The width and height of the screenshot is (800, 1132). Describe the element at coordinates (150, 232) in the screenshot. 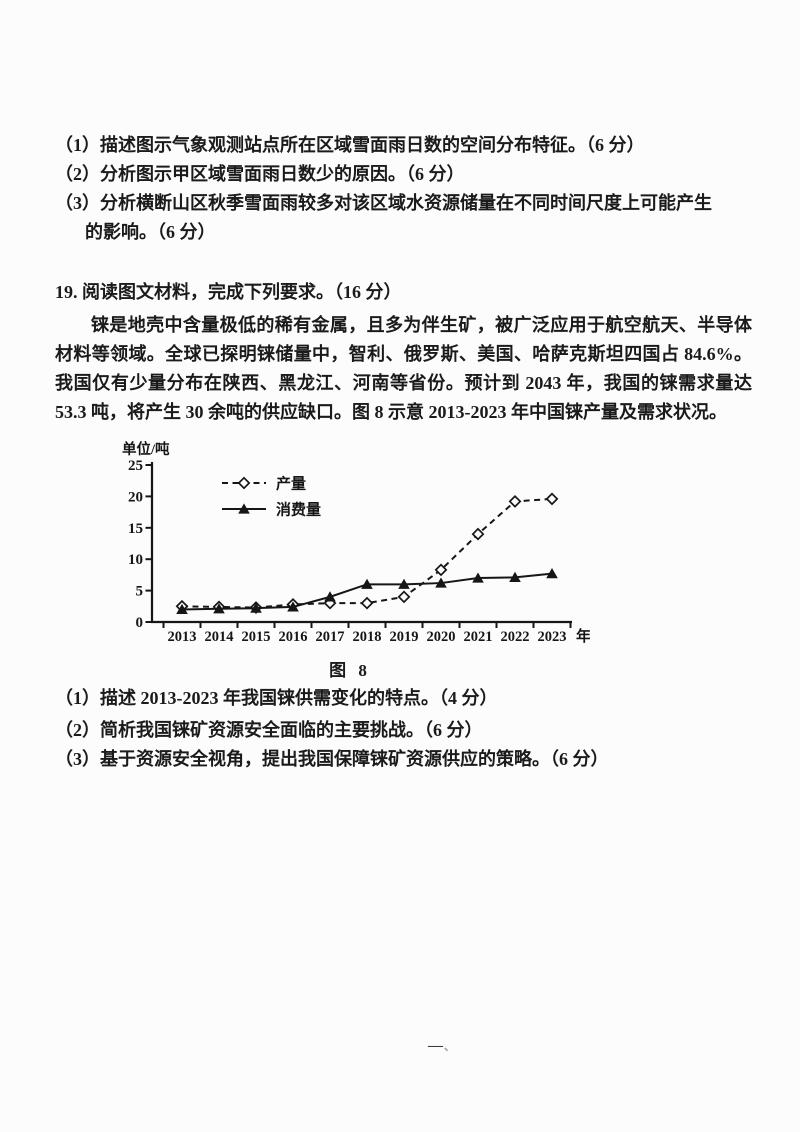

I see `question-18-part-3-continuation: 的影响。（6 分）` at that location.